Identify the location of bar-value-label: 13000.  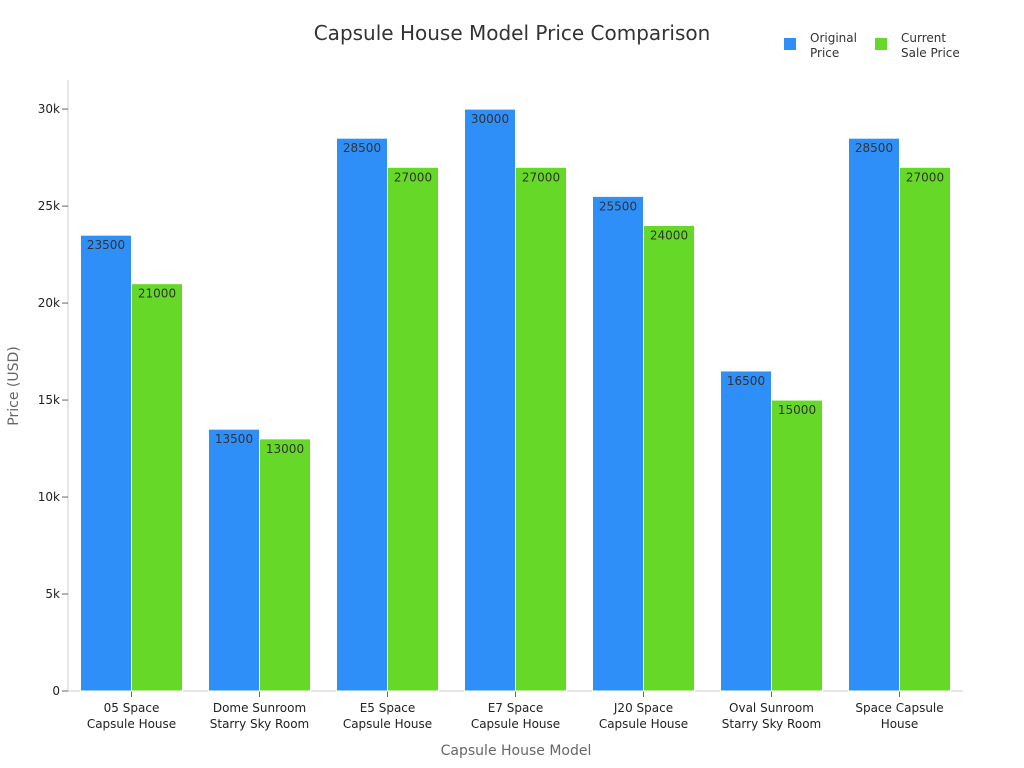
(285, 449).